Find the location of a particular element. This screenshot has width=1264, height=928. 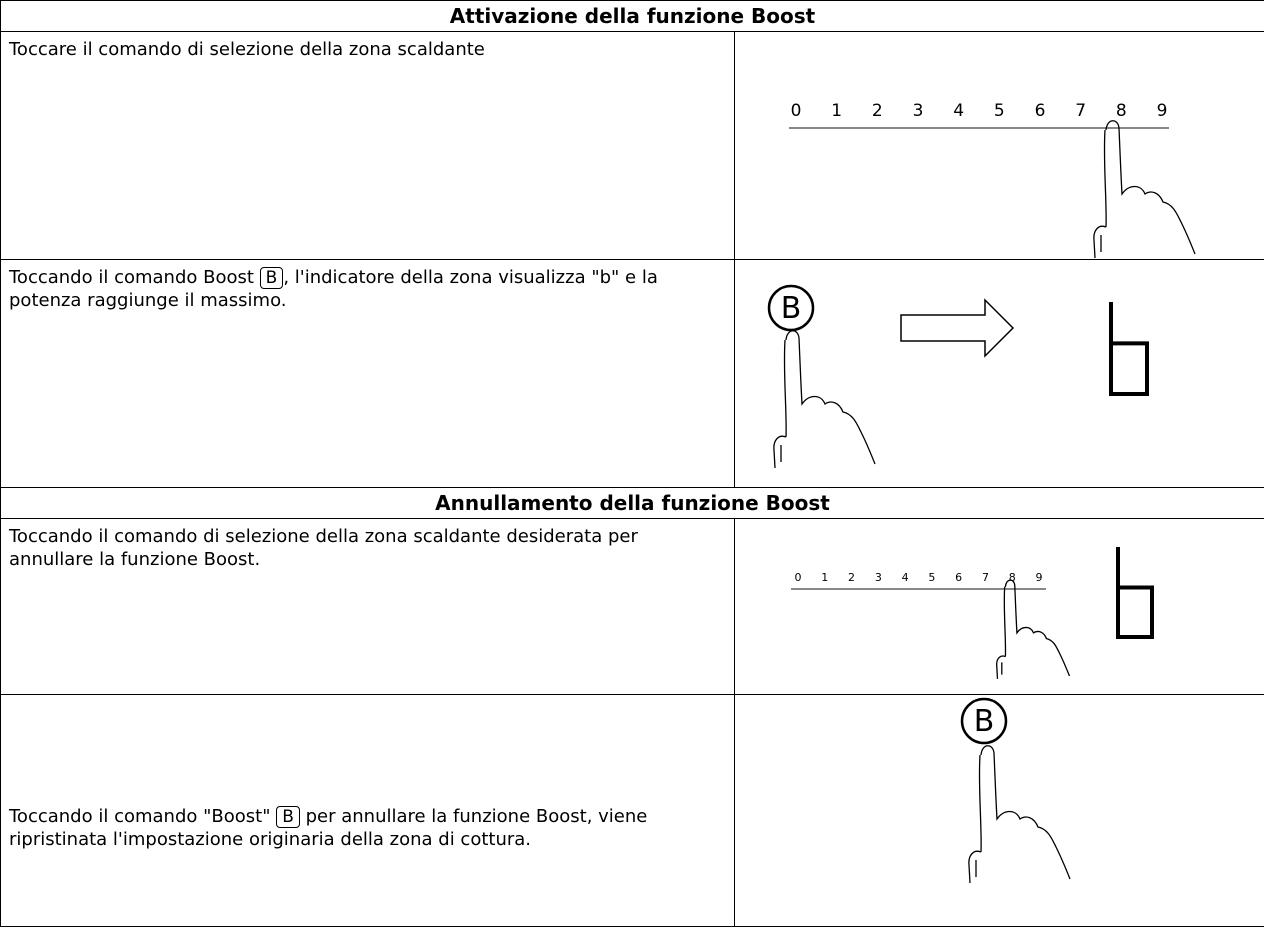

section-title: Attivazione della funzione Boost is located at coordinates (632, 16).